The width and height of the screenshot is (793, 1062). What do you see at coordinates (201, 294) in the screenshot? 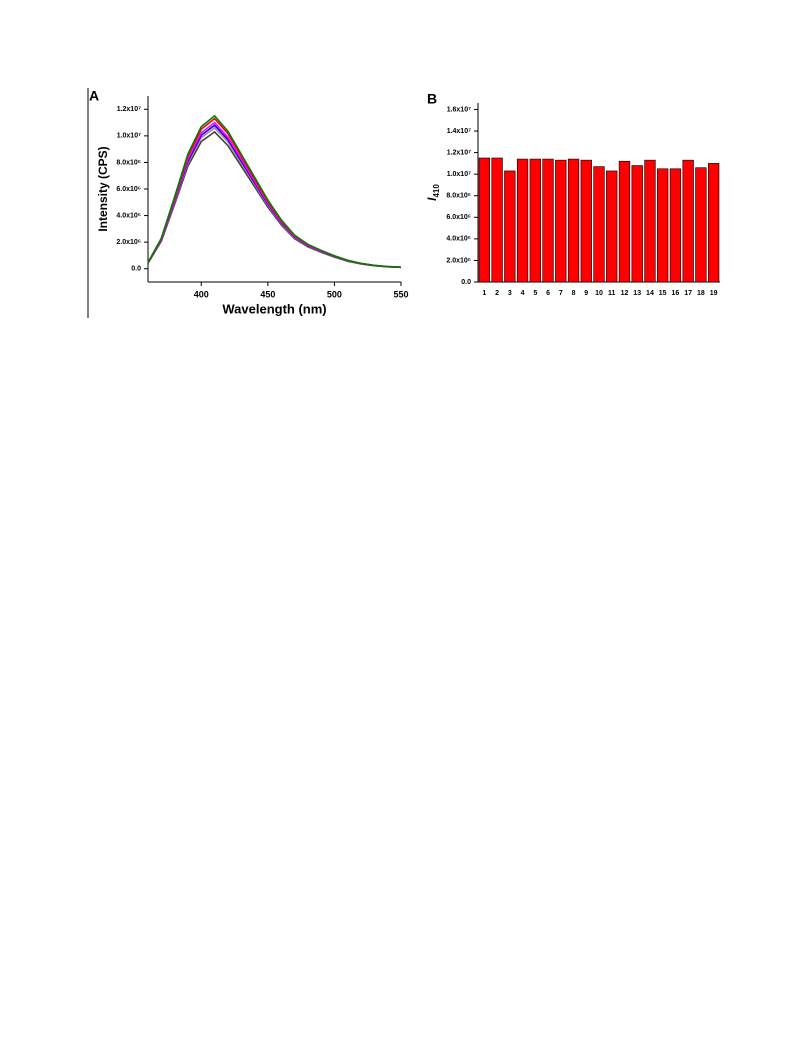
I see `x-tick-label: 400` at bounding box center [201, 294].